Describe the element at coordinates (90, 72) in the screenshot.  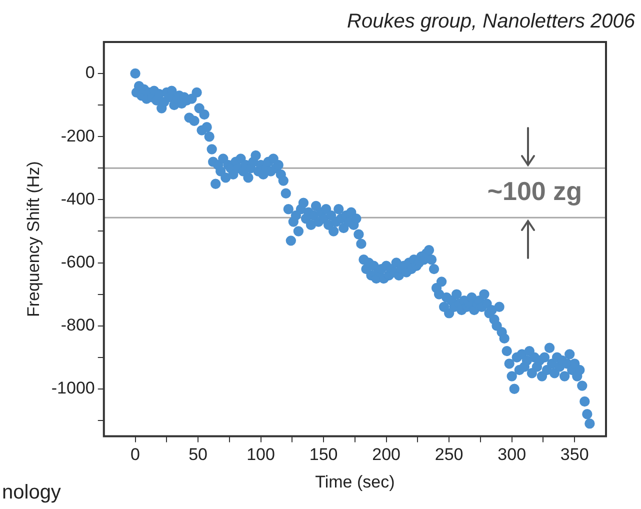
I see `y-tick-label: 0` at that location.